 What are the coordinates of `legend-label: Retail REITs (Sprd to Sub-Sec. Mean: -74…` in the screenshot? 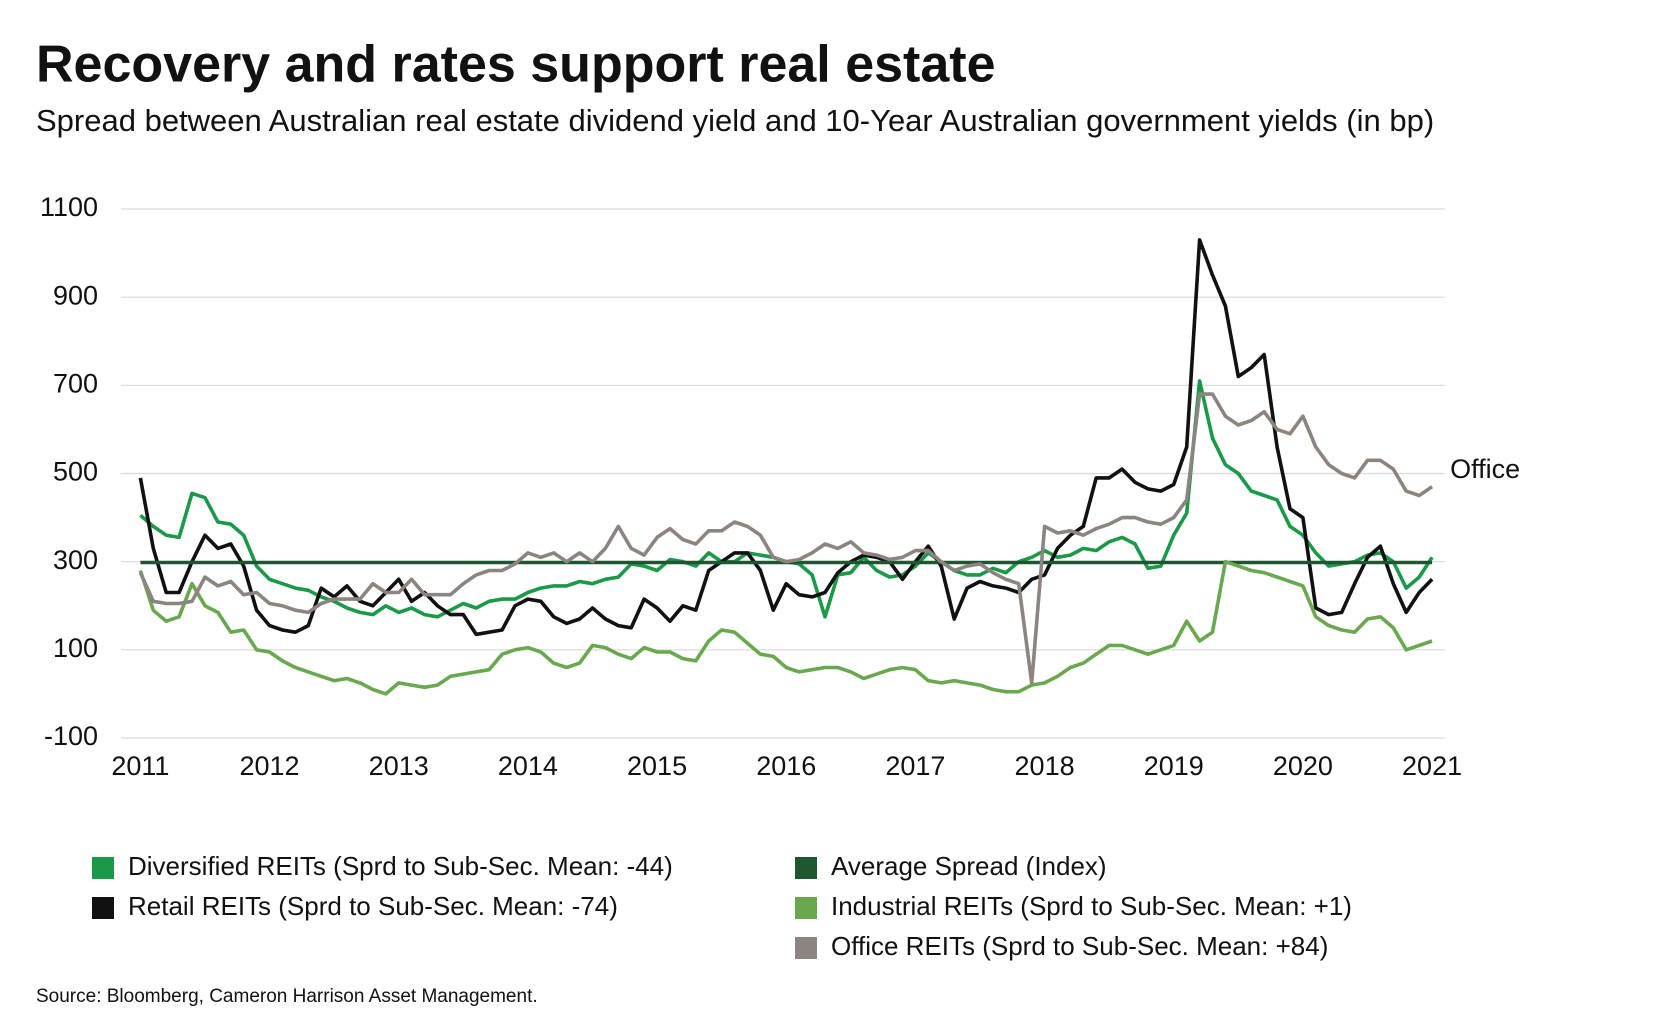 It's located at (373, 906).